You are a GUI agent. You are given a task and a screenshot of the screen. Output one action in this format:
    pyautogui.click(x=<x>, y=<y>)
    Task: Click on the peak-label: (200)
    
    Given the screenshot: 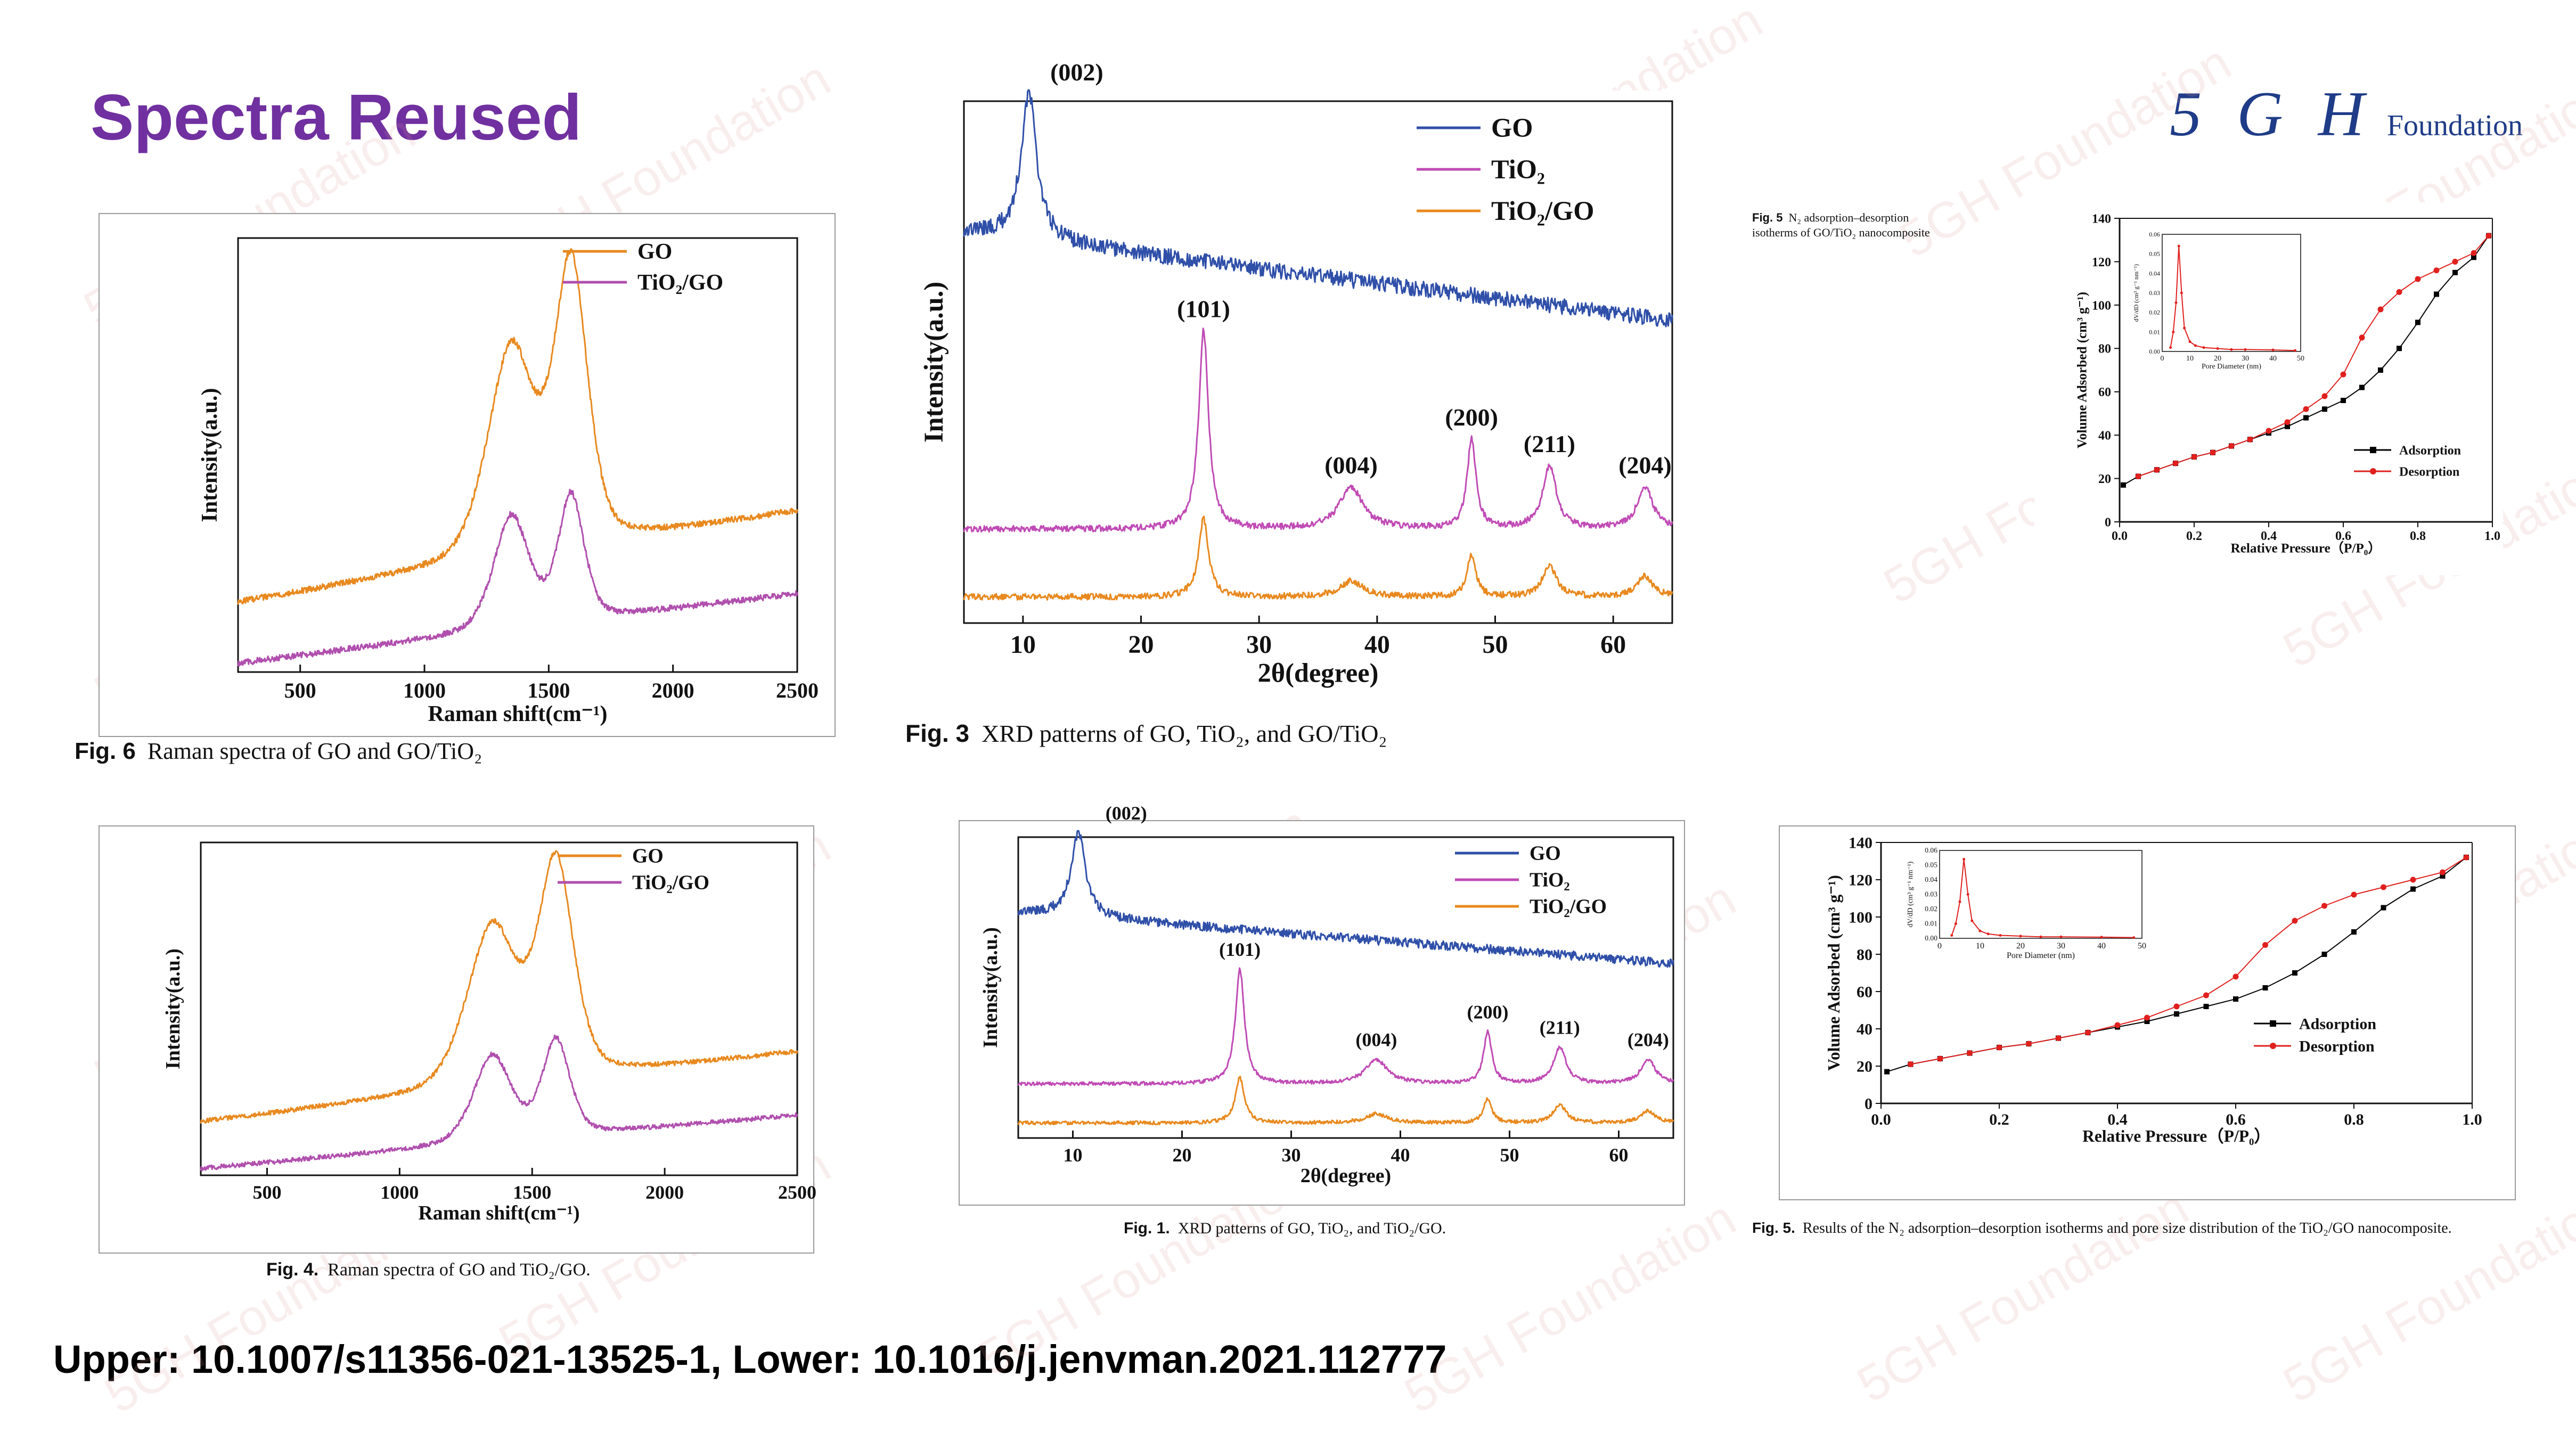 What is the action you would take?
    pyautogui.click(x=1488, y=1012)
    